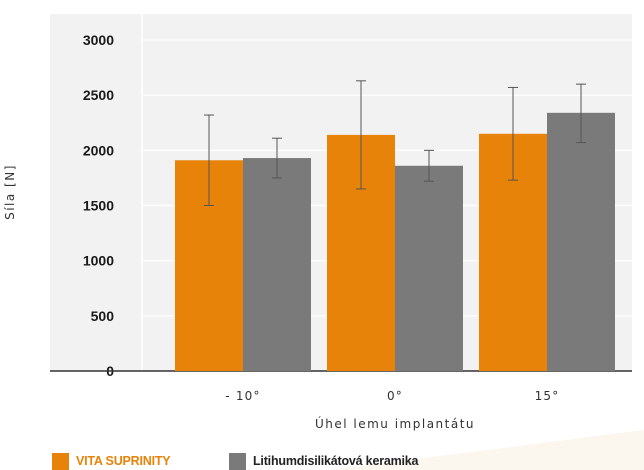  What do you see at coordinates (395, 423) in the screenshot?
I see `x-axis-title: Úhel lemu implantátu` at bounding box center [395, 423].